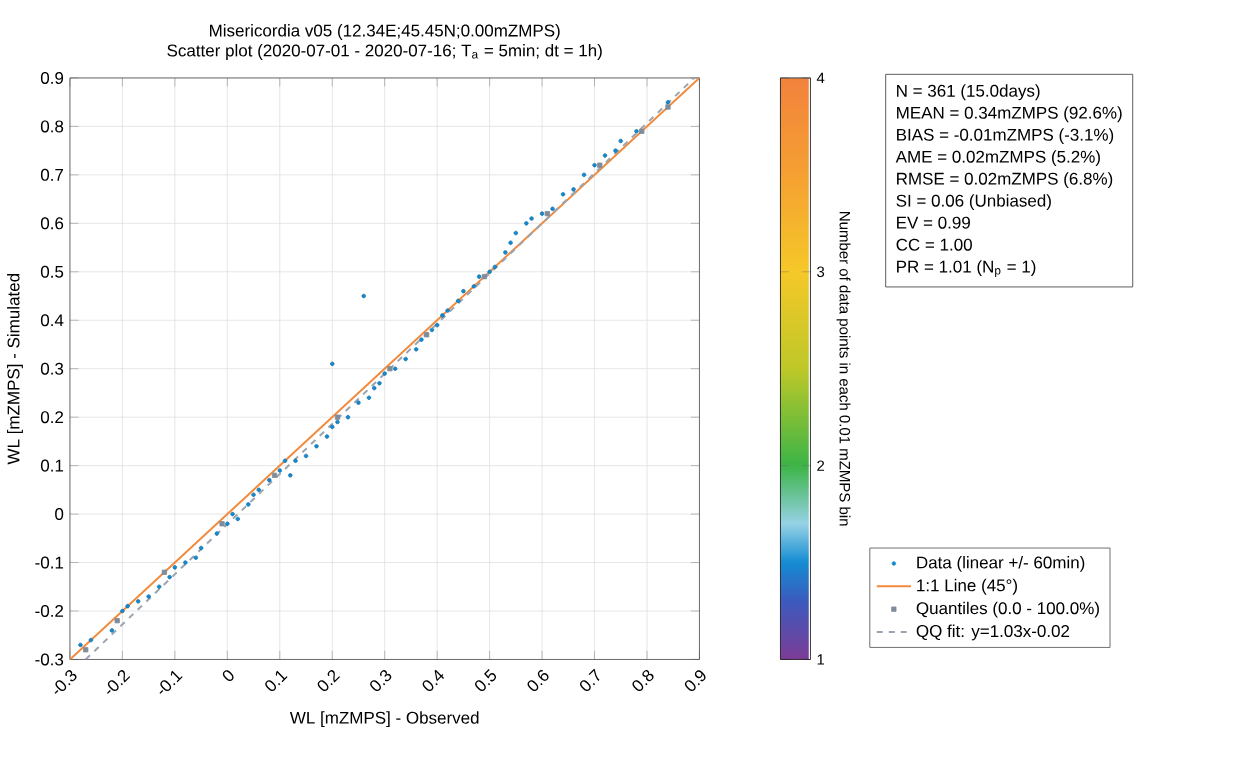 The height and width of the screenshot is (765, 1239). What do you see at coordinates (821, 659) in the screenshot?
I see `color-bar-label: 1` at bounding box center [821, 659].